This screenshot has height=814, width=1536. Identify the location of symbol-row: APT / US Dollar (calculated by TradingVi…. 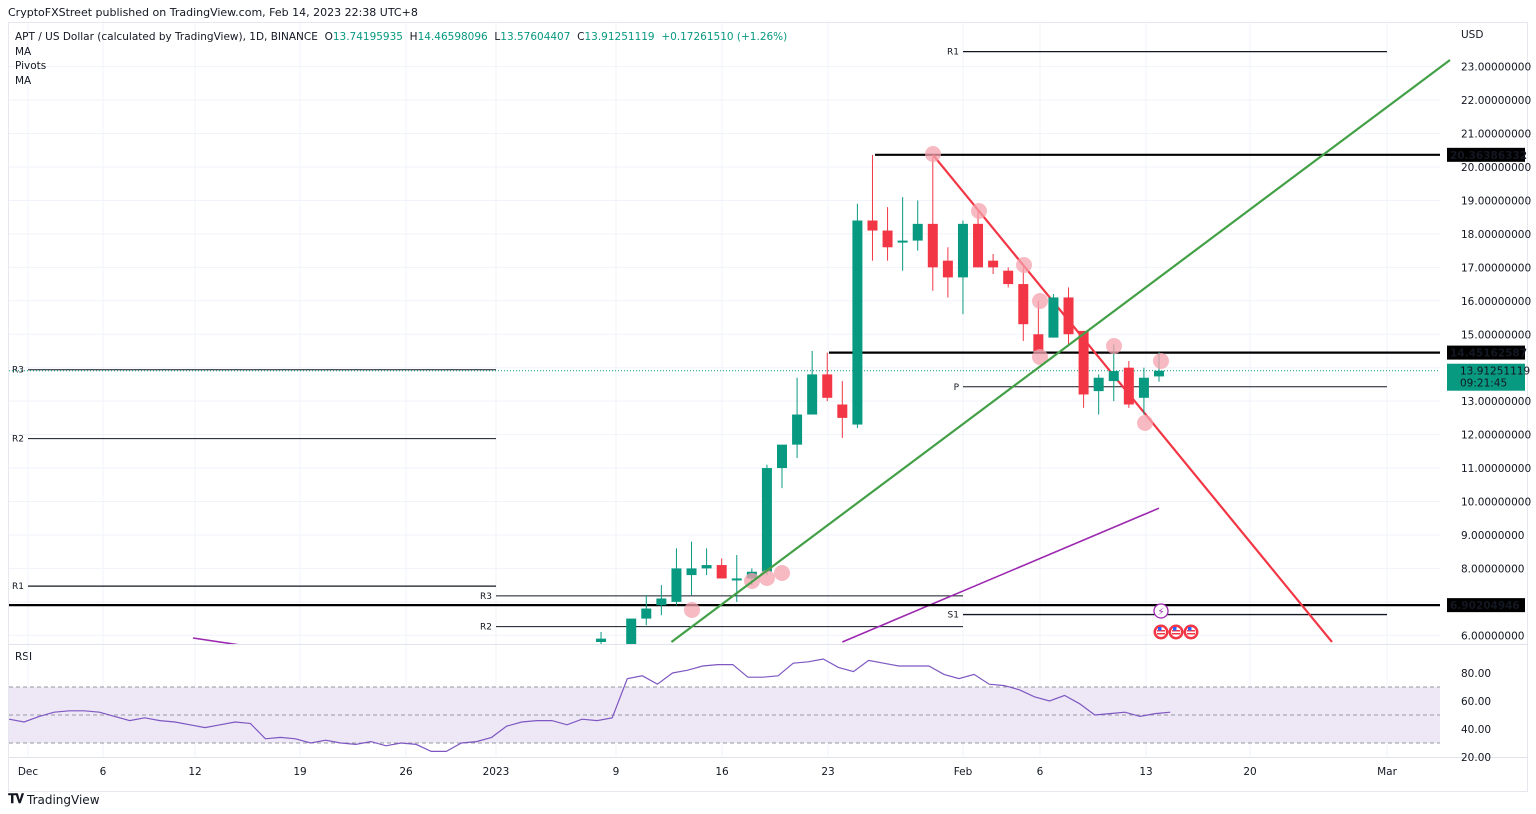
(401, 37).